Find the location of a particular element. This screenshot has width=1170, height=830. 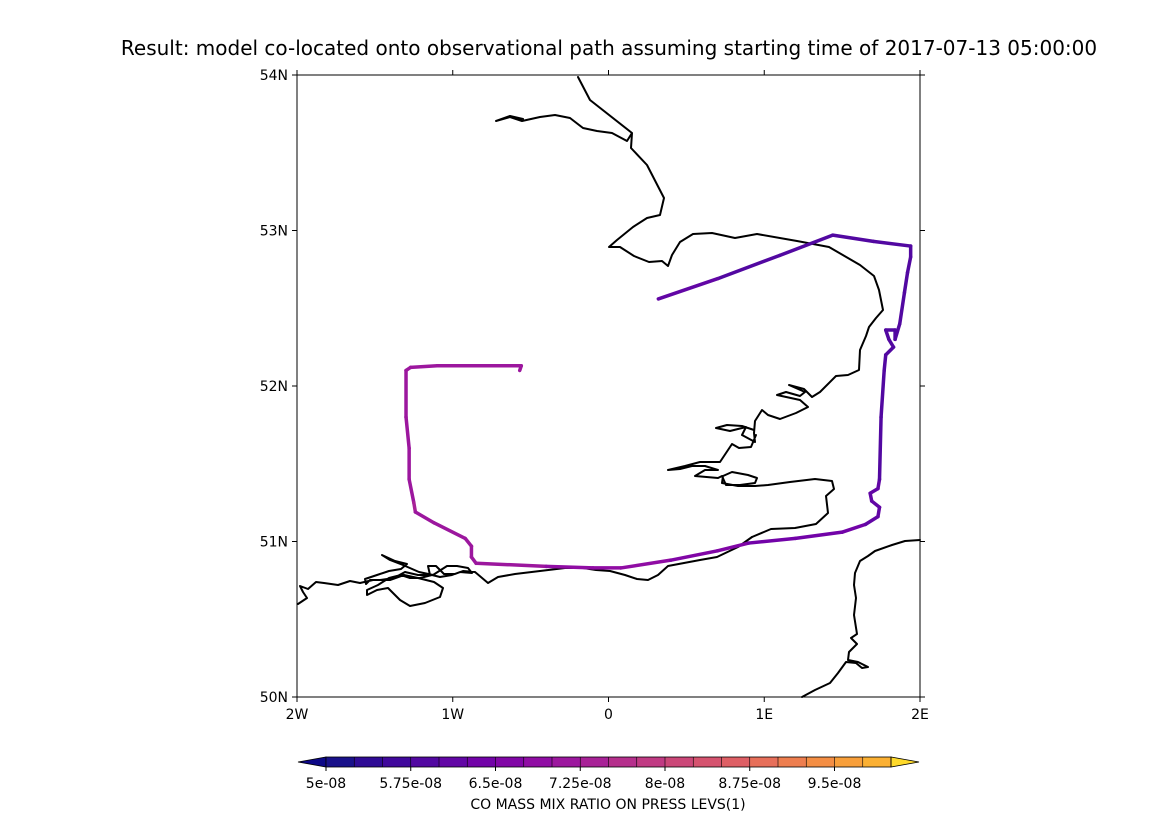

colorbar-tick-label: 9.5e-08 is located at coordinates (835, 784).